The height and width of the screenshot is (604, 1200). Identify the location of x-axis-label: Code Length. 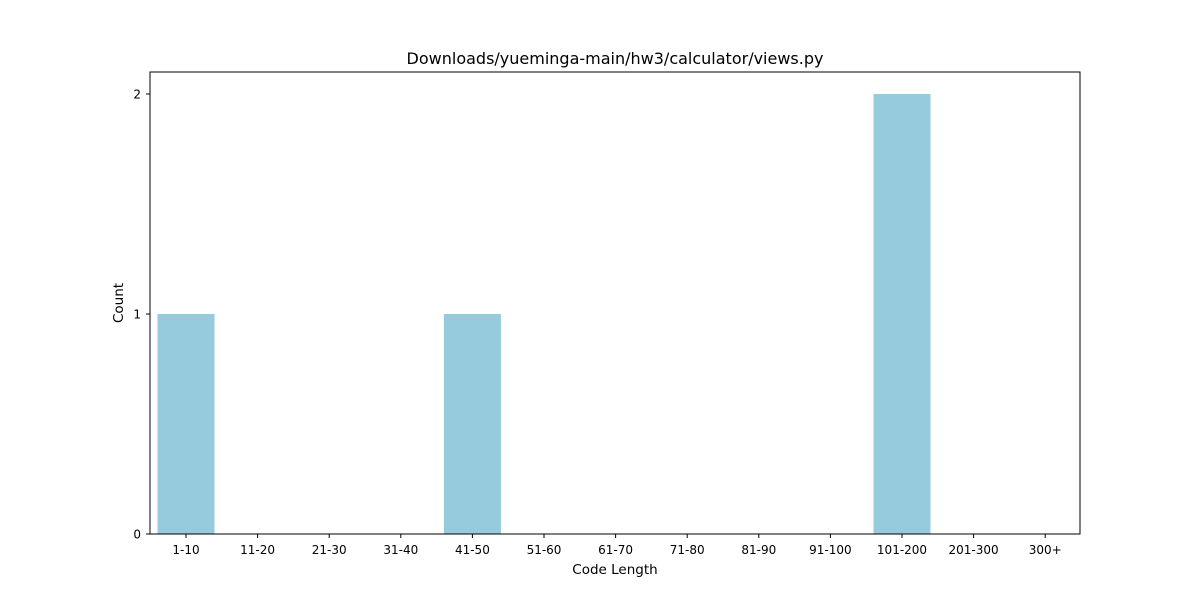
(614, 570).